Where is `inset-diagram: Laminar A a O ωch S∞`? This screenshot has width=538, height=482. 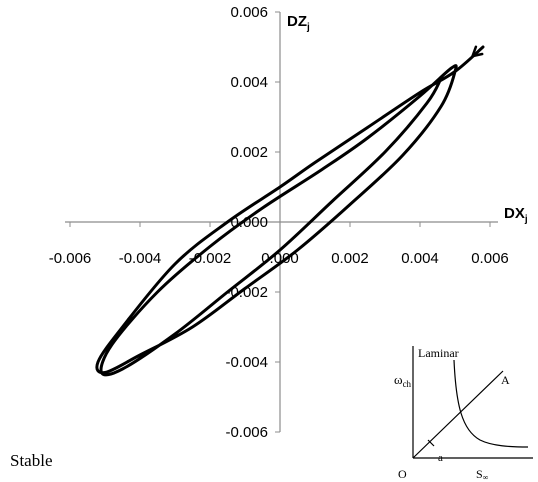
inset-diagram: Laminar A a O ωch S∞ is located at coordinates (463, 414).